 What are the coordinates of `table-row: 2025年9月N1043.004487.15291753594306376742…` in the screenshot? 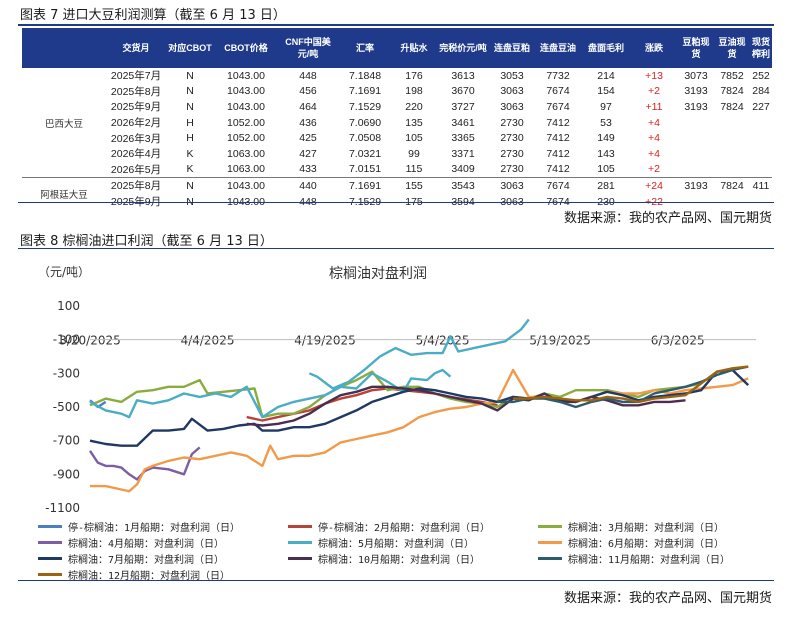 It's located at (397, 202).